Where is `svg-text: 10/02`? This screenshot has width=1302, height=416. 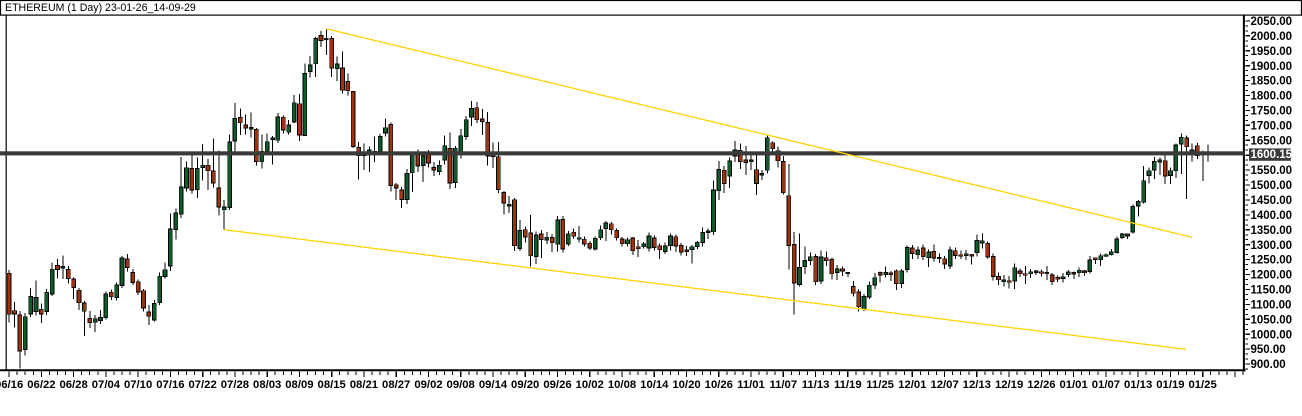 svg-text: 10/02 is located at coordinates (590, 385).